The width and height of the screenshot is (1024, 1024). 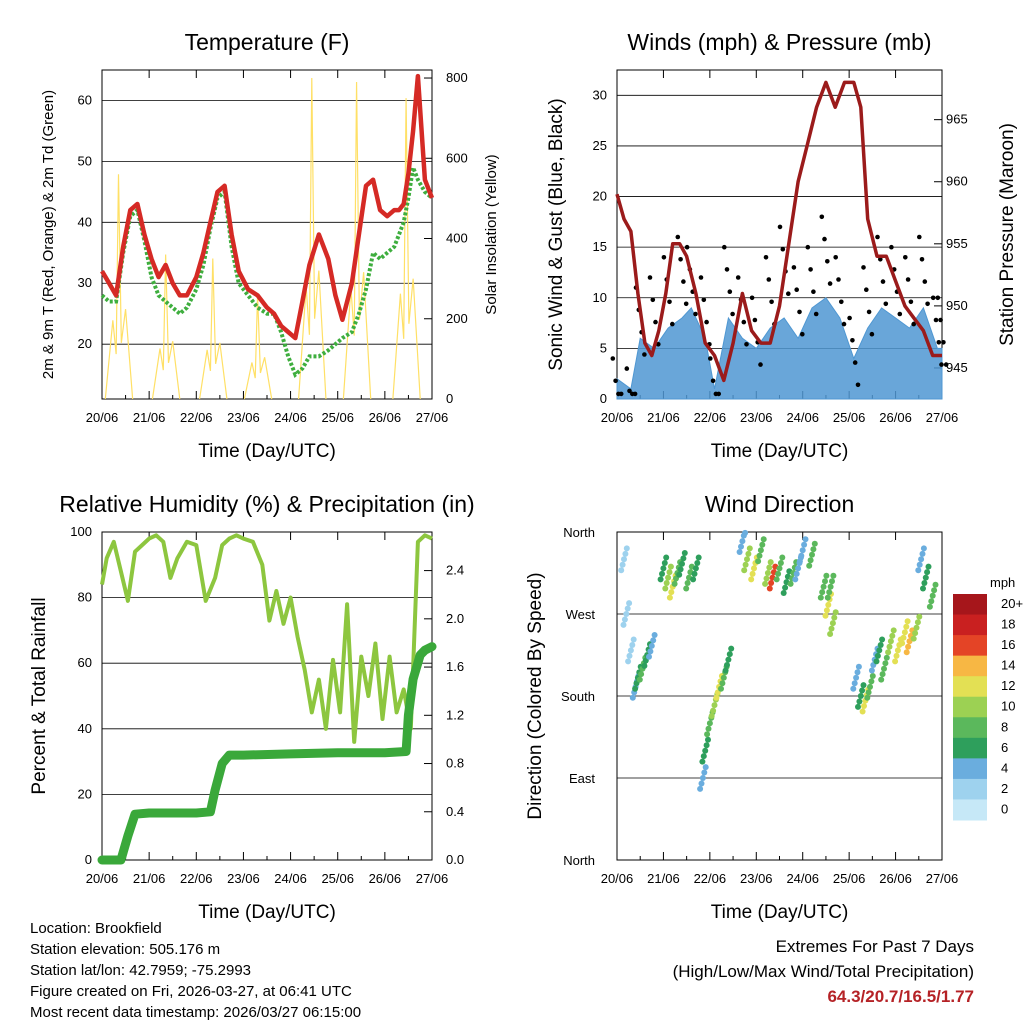 What do you see at coordinates (457, 238) in the screenshot?
I see `temperature-y2tick-label: 400` at bounding box center [457, 238].